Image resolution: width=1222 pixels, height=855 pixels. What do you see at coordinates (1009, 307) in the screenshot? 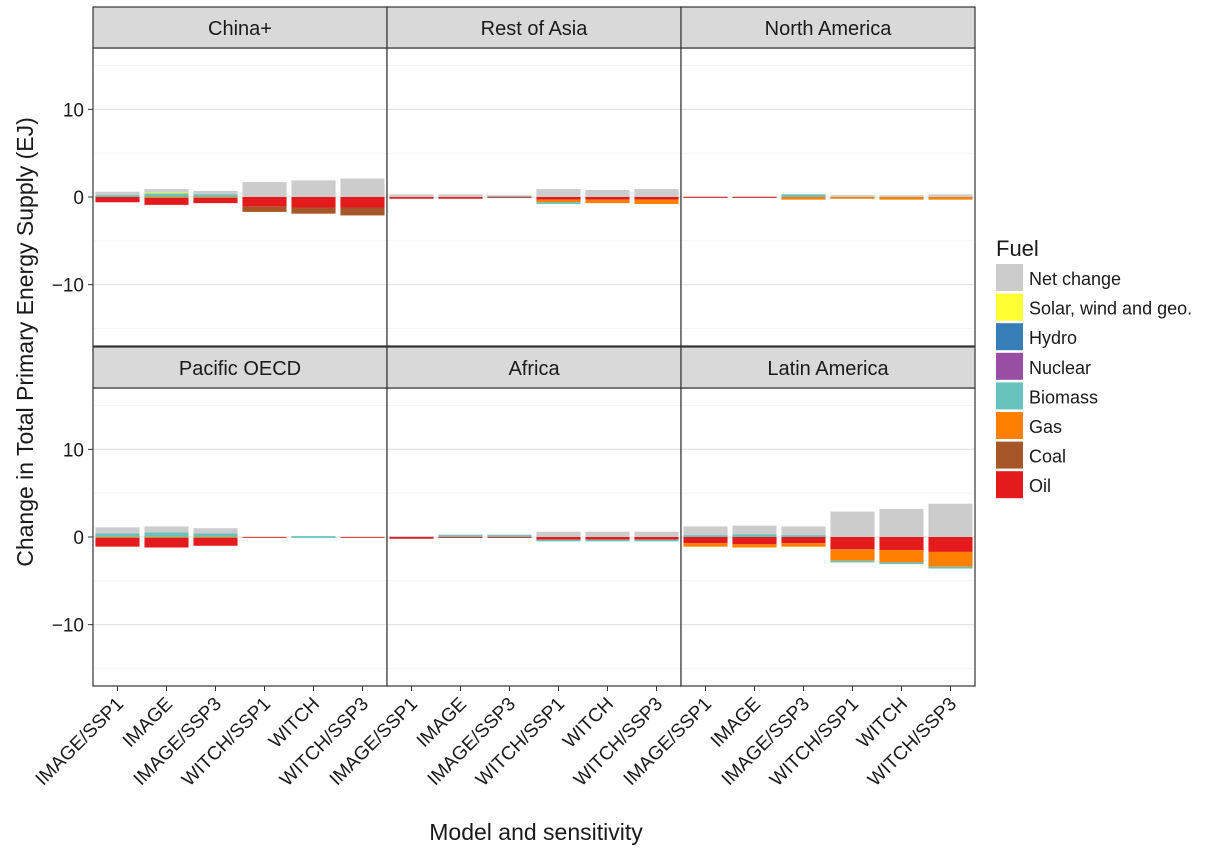
I see `legend-swatch-solar-wind-and-geo` at bounding box center [1009, 307].